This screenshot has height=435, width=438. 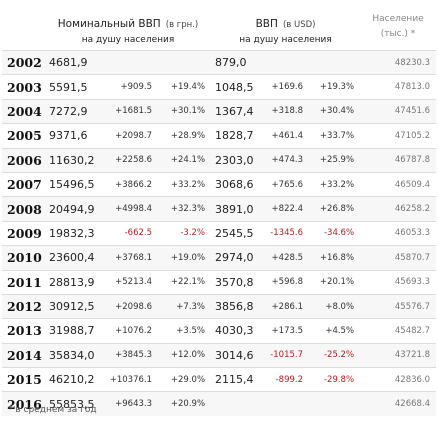 I want to click on usd-pct-cell: +16.8%, so click(x=337, y=257).